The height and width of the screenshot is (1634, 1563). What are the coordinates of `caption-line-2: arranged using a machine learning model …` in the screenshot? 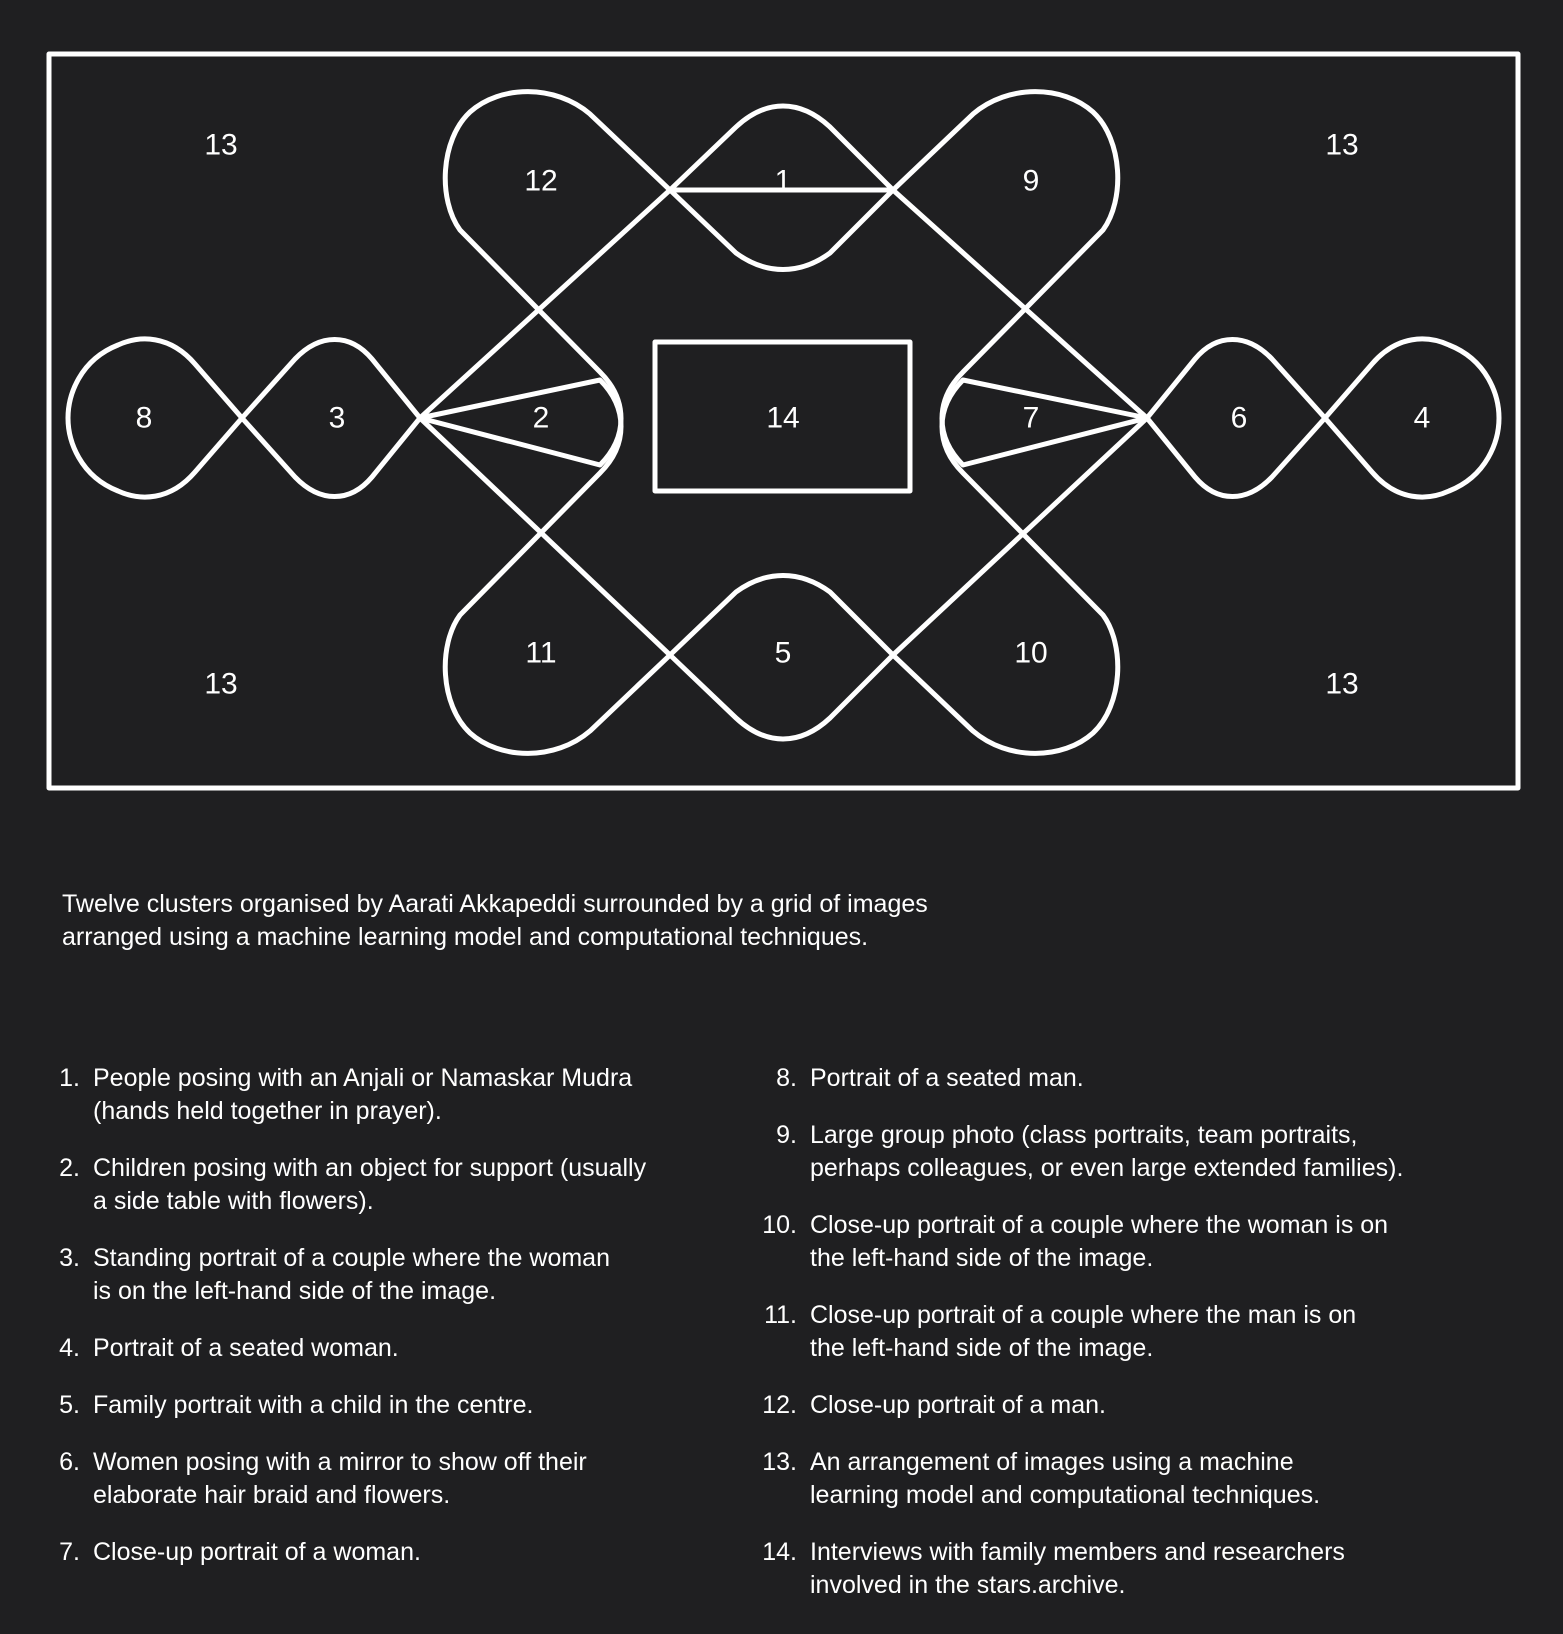 It's located at (465, 937).